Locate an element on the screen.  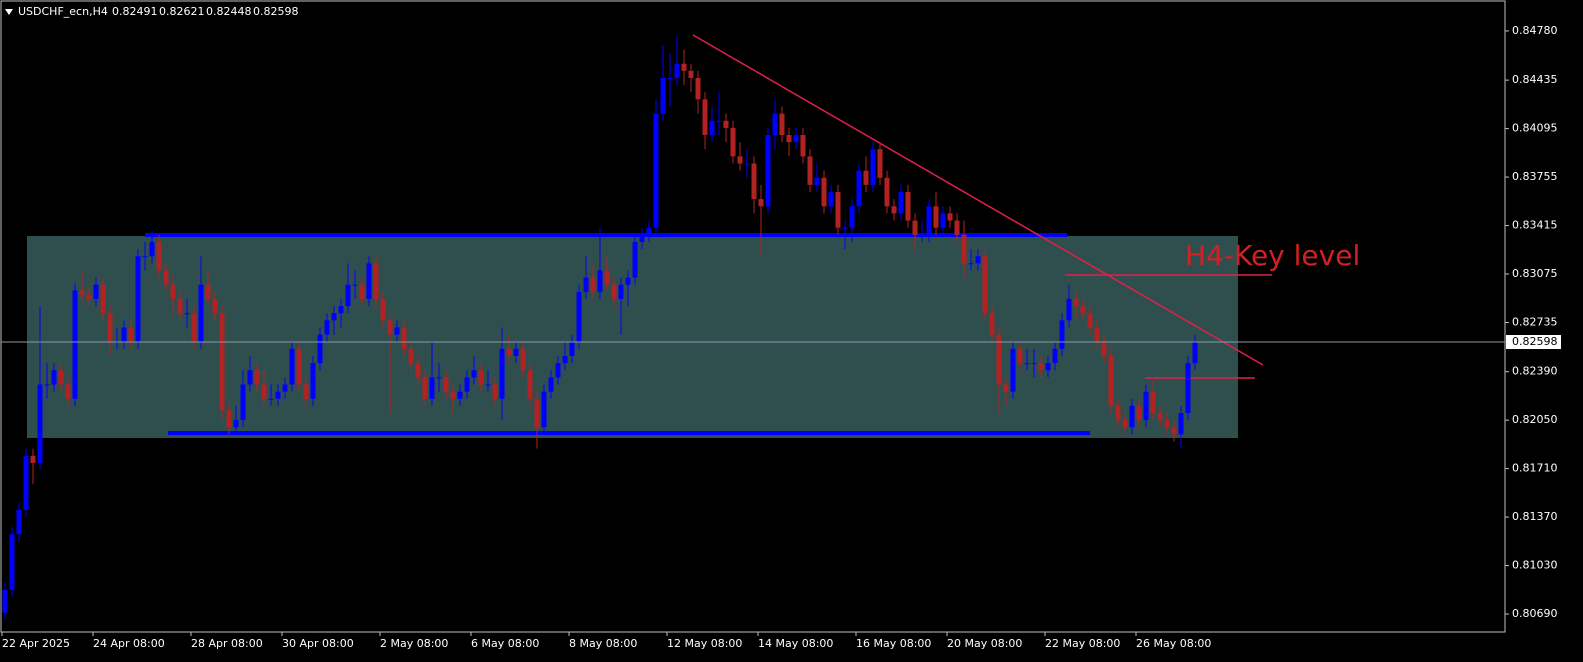
x-tick-label: 24 Apr 08:00 is located at coordinates (129, 643).